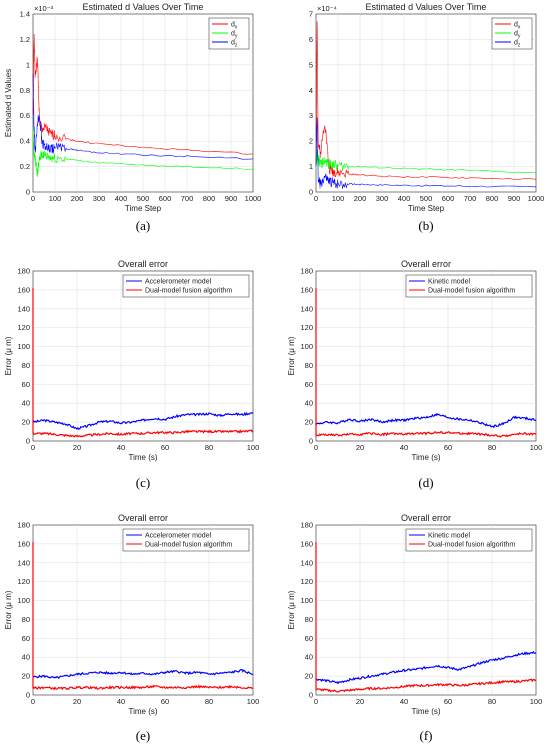 This screenshot has height=748, width=550. What do you see at coordinates (311, 14) in the screenshot?
I see `y-tick-label: 7` at bounding box center [311, 14].